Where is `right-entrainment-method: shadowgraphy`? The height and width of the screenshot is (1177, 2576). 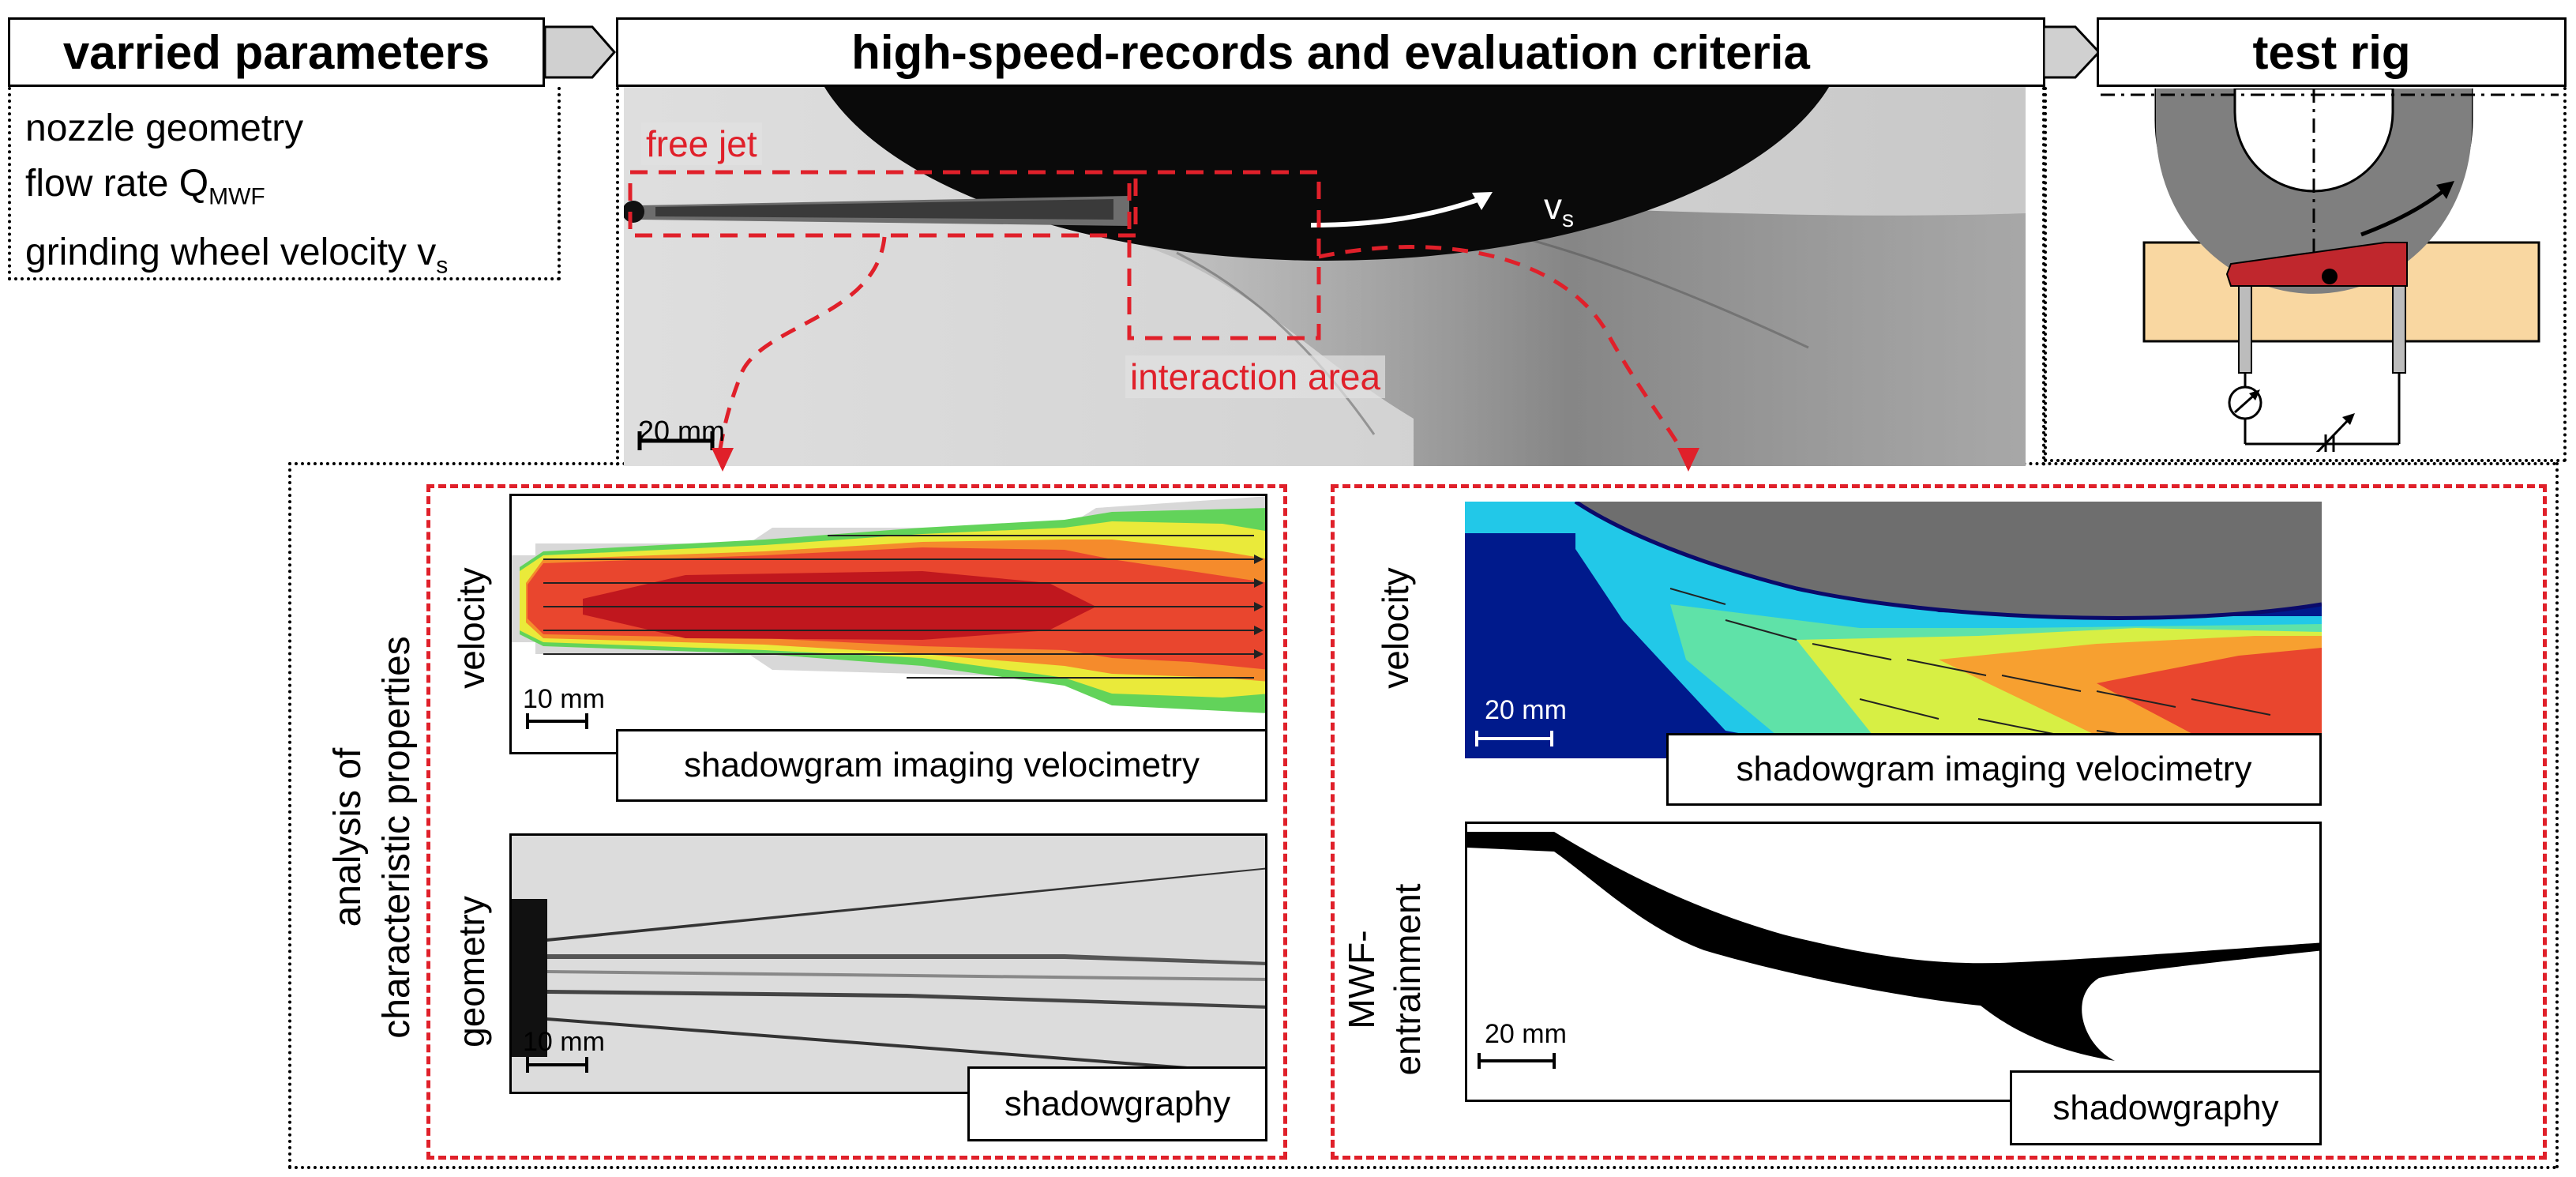
right-entrainment-method: shadowgraphy is located at coordinates (2166, 1107).